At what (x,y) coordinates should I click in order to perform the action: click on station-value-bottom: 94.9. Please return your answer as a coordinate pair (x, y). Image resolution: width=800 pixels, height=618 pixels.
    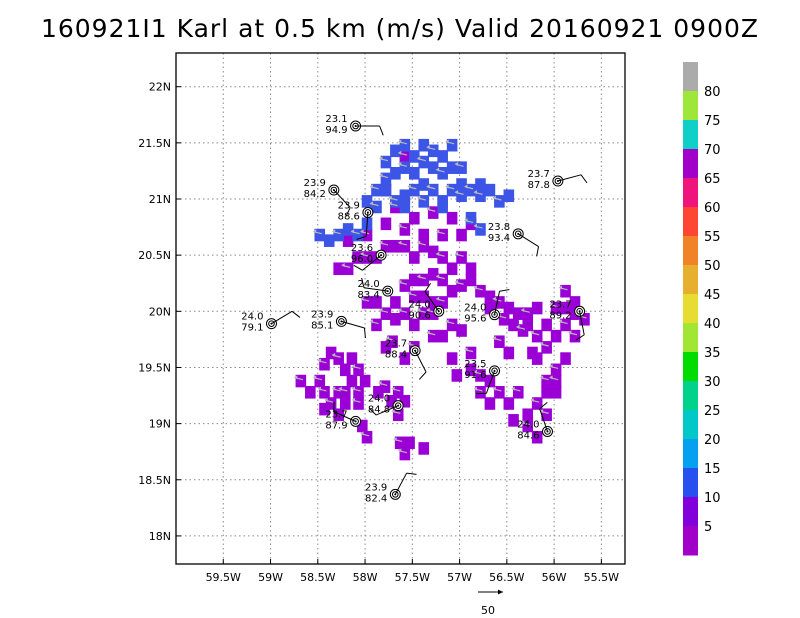
    Looking at the image, I should click on (336, 130).